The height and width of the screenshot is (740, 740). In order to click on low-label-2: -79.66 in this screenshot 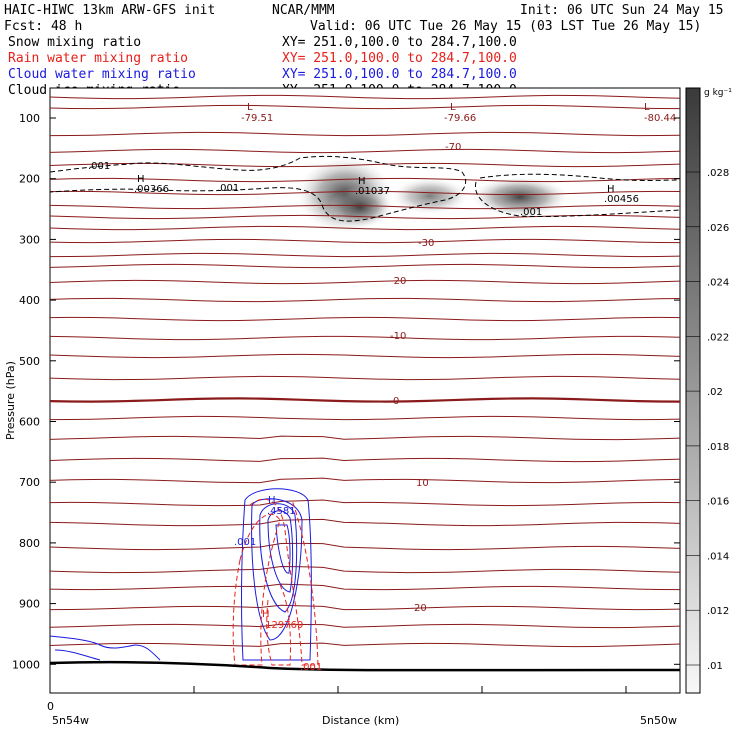, I will do `click(460, 118)`.